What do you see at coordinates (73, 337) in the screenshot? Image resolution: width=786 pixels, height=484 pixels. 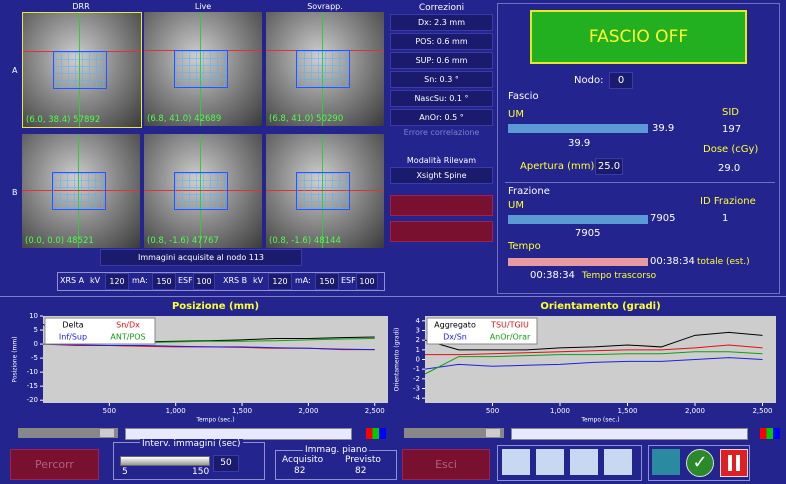 I see `legend-entry: Inf/Sup` at bounding box center [73, 337].